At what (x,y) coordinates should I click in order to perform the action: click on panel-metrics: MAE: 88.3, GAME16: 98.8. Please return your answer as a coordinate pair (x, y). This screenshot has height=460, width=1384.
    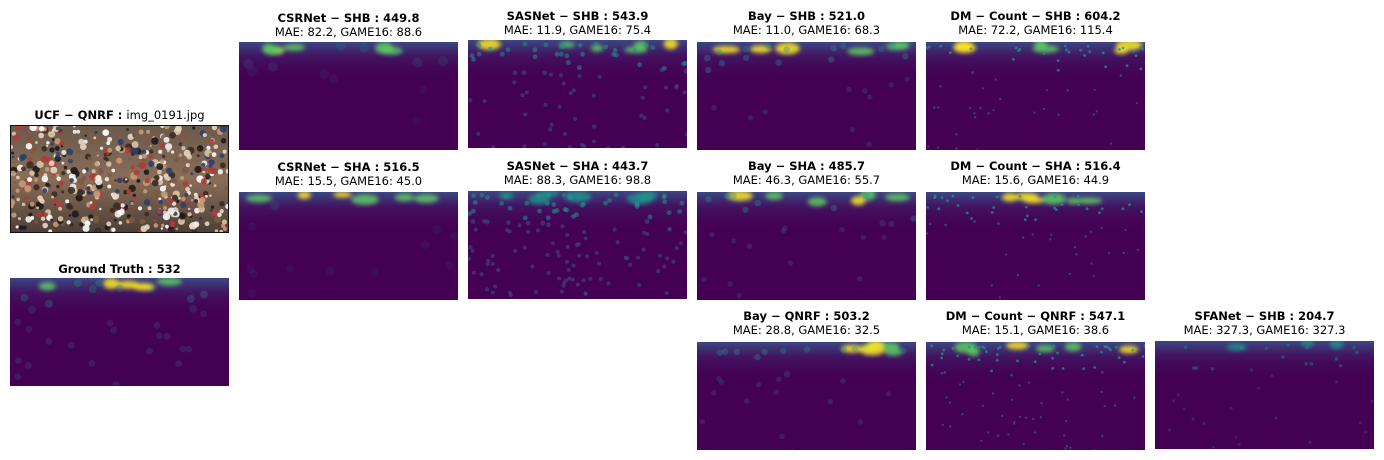
    Looking at the image, I should click on (577, 180).